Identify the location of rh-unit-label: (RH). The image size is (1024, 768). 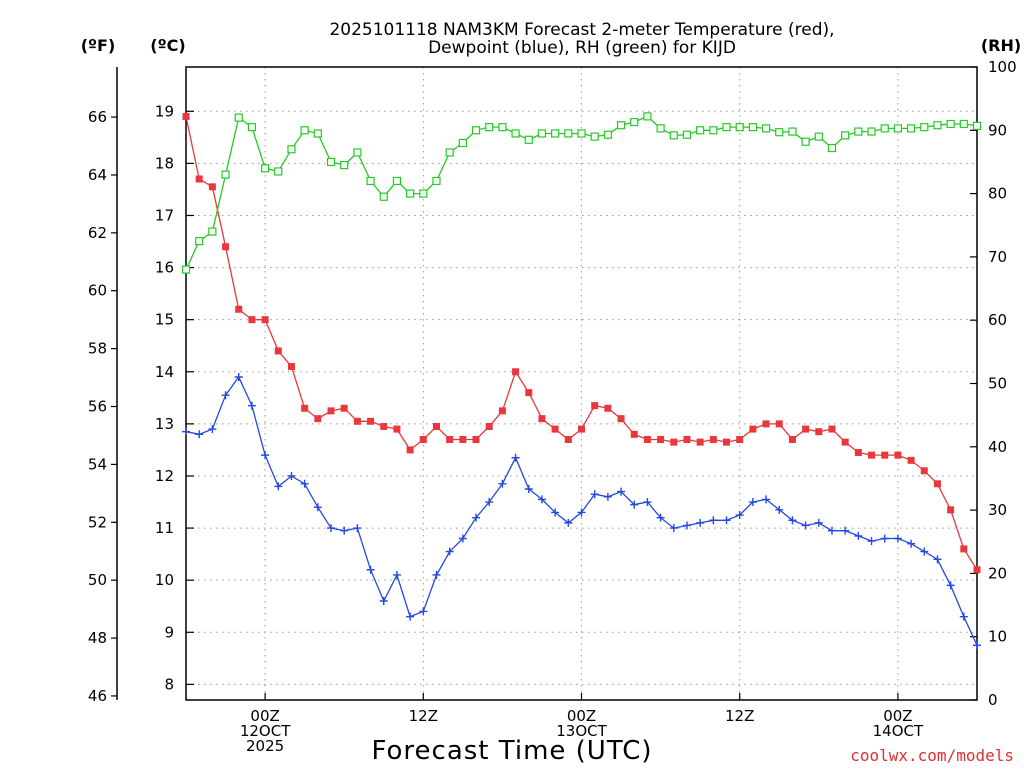
(1001, 45).